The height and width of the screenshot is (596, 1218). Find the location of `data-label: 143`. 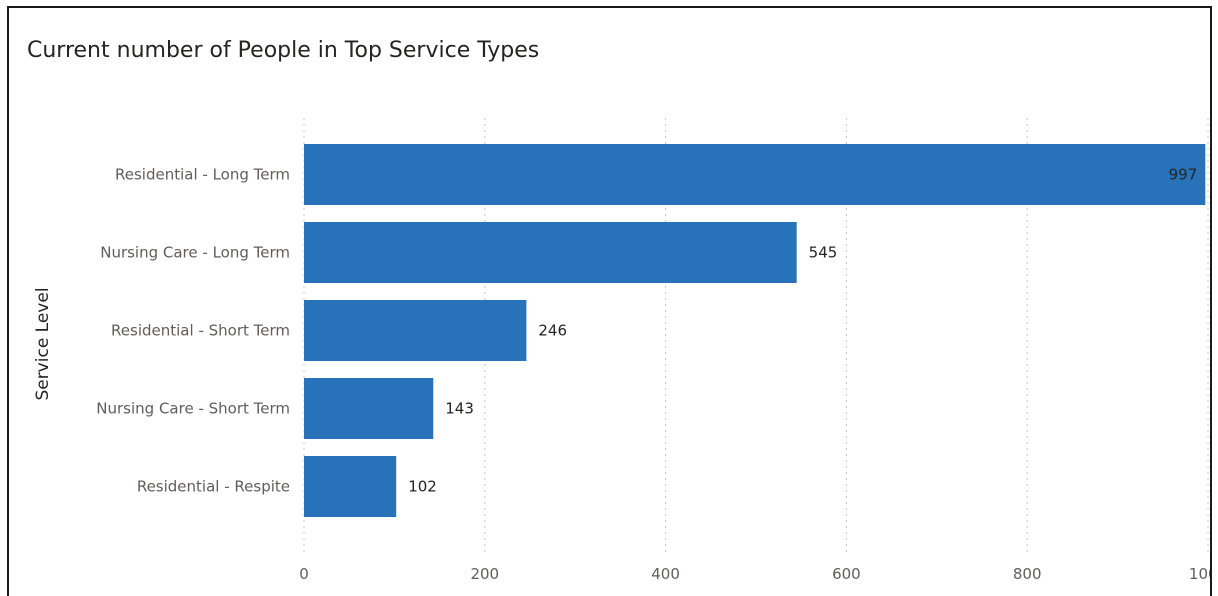

data-label: 143 is located at coordinates (459, 409).